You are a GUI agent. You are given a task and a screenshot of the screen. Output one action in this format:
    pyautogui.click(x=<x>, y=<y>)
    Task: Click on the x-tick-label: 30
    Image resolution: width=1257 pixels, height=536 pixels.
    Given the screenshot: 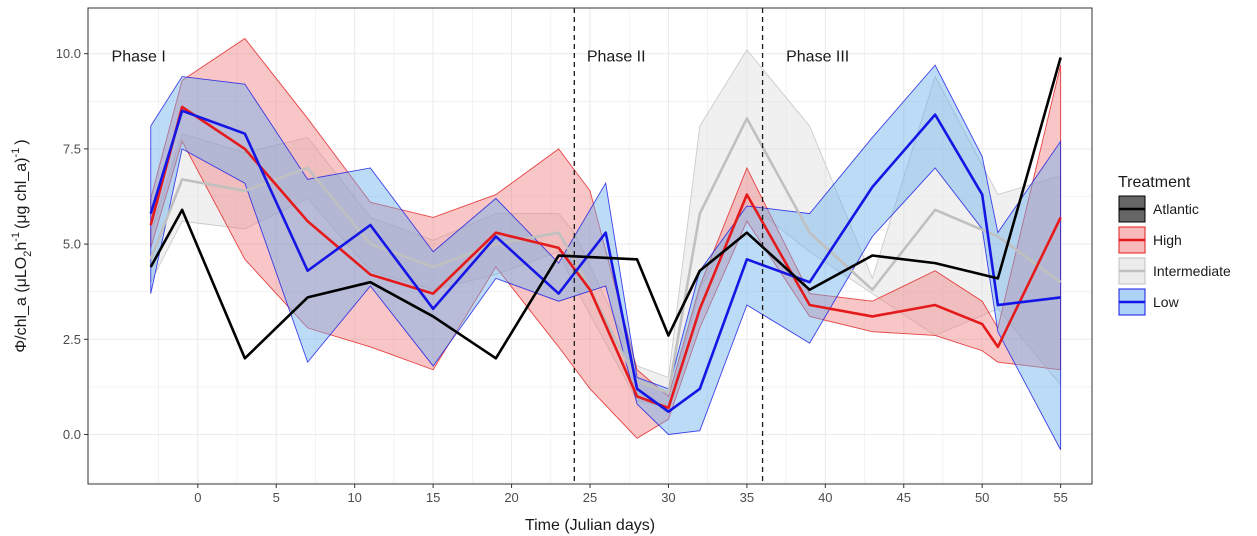 What is the action you would take?
    pyautogui.click(x=668, y=497)
    